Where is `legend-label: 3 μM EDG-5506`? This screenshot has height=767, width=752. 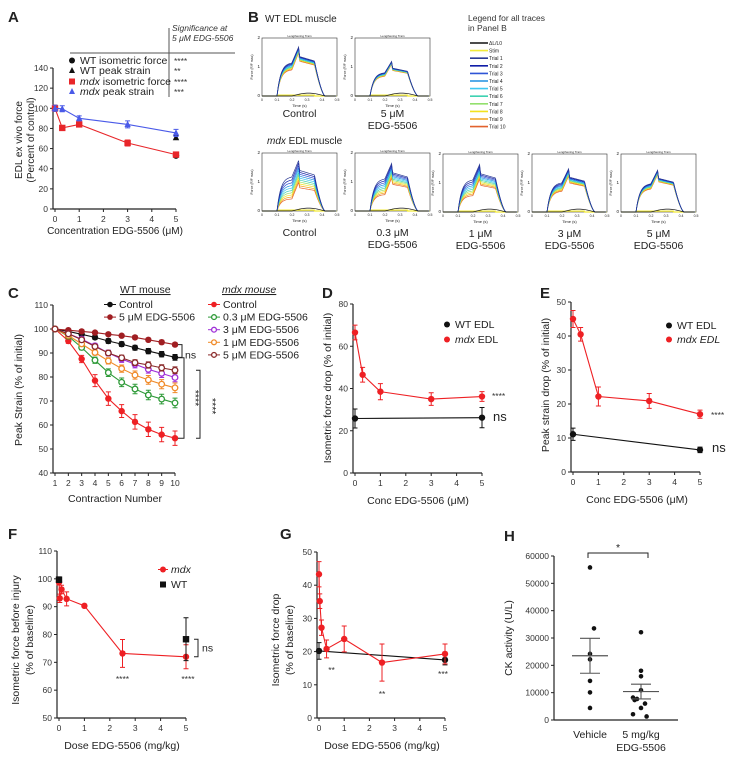 legend-label: 3 μM EDG-5506 is located at coordinates (261, 330).